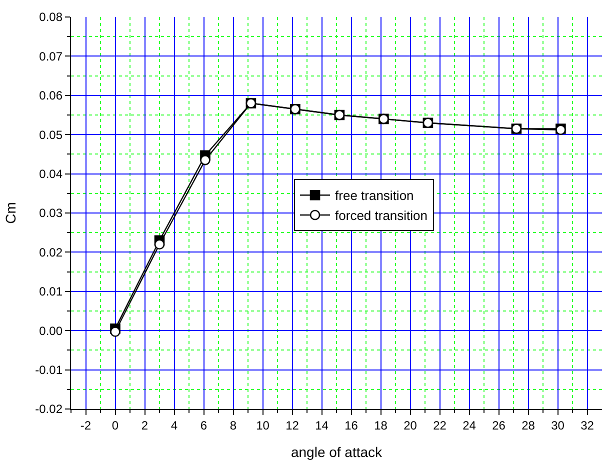 The height and width of the screenshot is (467, 612). I want to click on y-tick-label: 0.08, so click(51, 17).